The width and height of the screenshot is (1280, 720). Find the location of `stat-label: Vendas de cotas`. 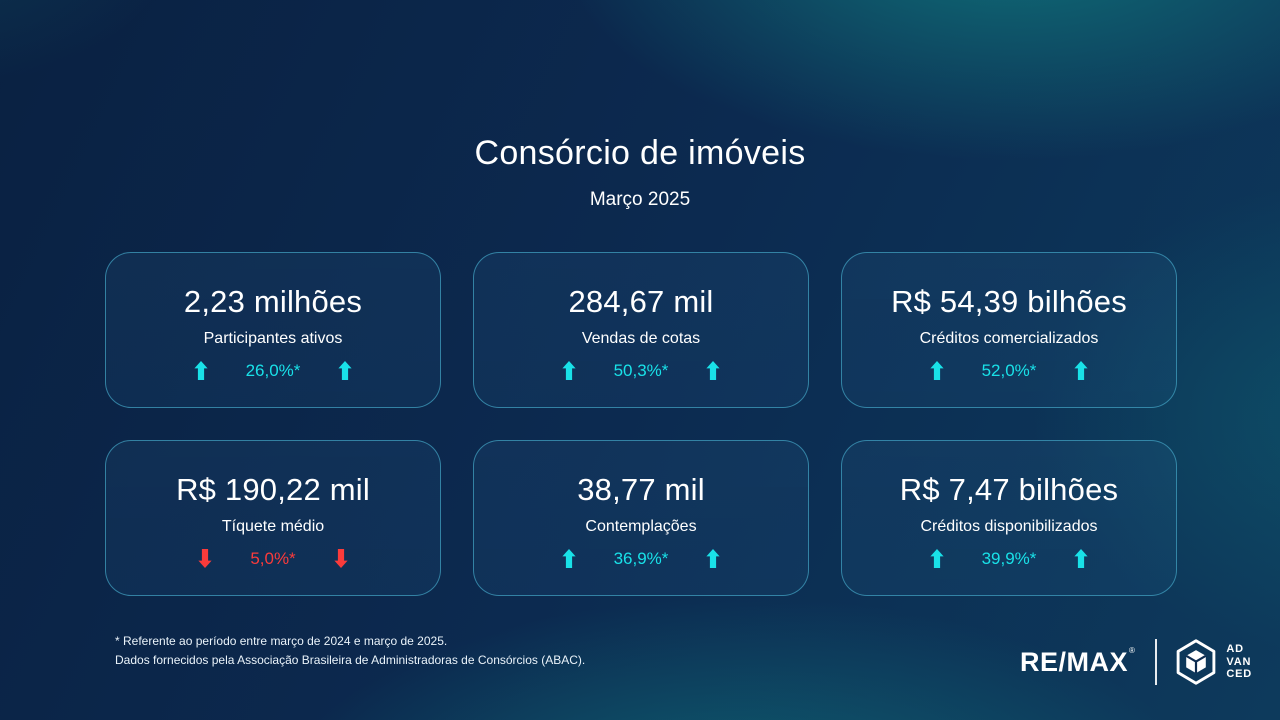

stat-label: Vendas de cotas is located at coordinates (641, 338).